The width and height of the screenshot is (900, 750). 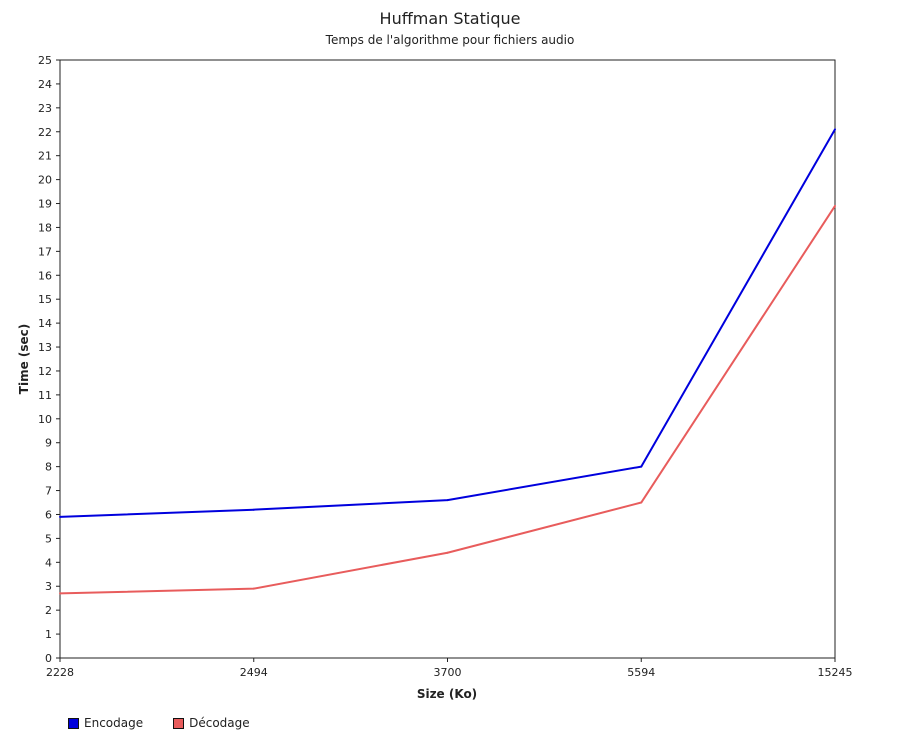 What do you see at coordinates (45, 323) in the screenshot?
I see `y-tick-label: 14` at bounding box center [45, 323].